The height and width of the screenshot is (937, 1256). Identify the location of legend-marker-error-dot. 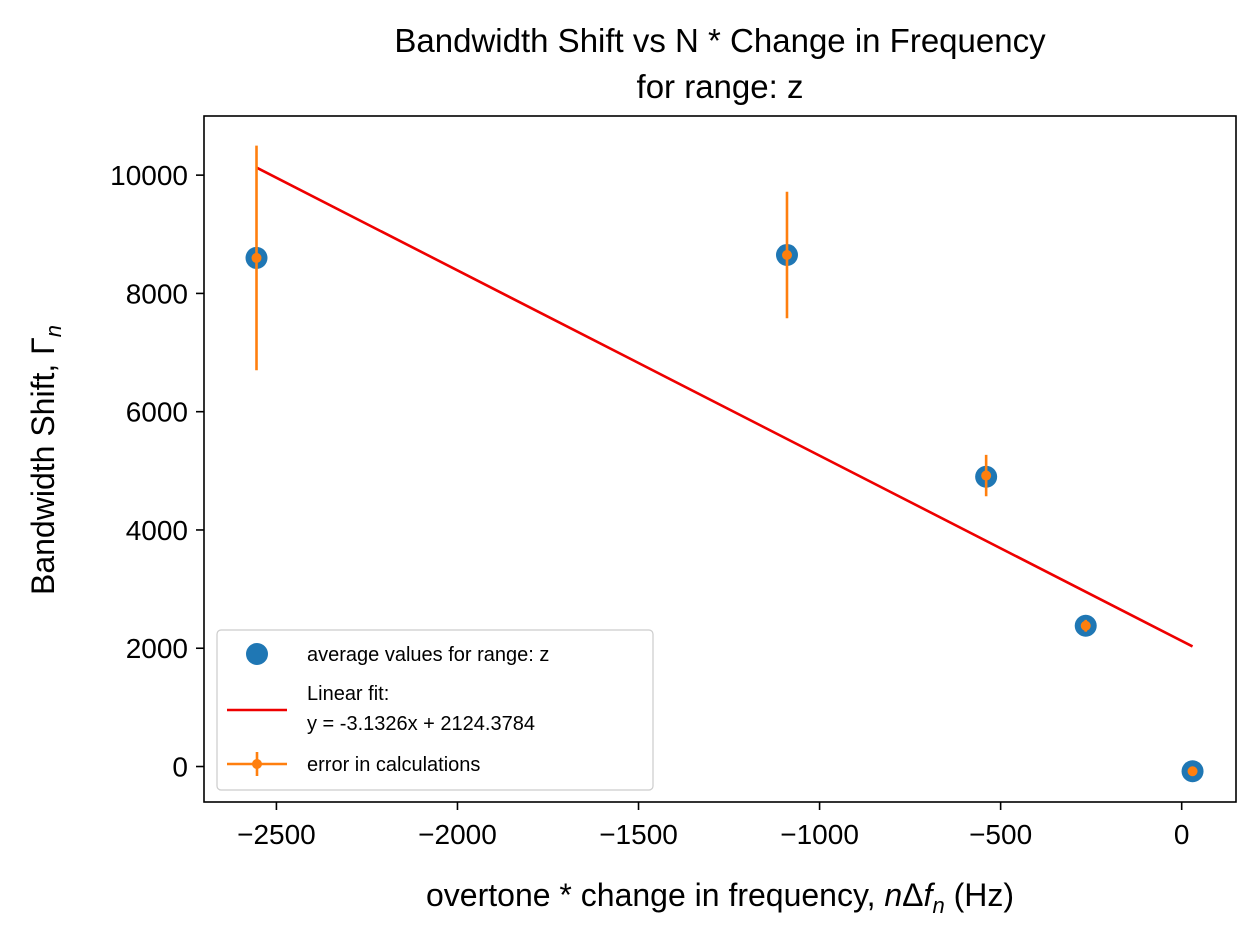
(257, 764).